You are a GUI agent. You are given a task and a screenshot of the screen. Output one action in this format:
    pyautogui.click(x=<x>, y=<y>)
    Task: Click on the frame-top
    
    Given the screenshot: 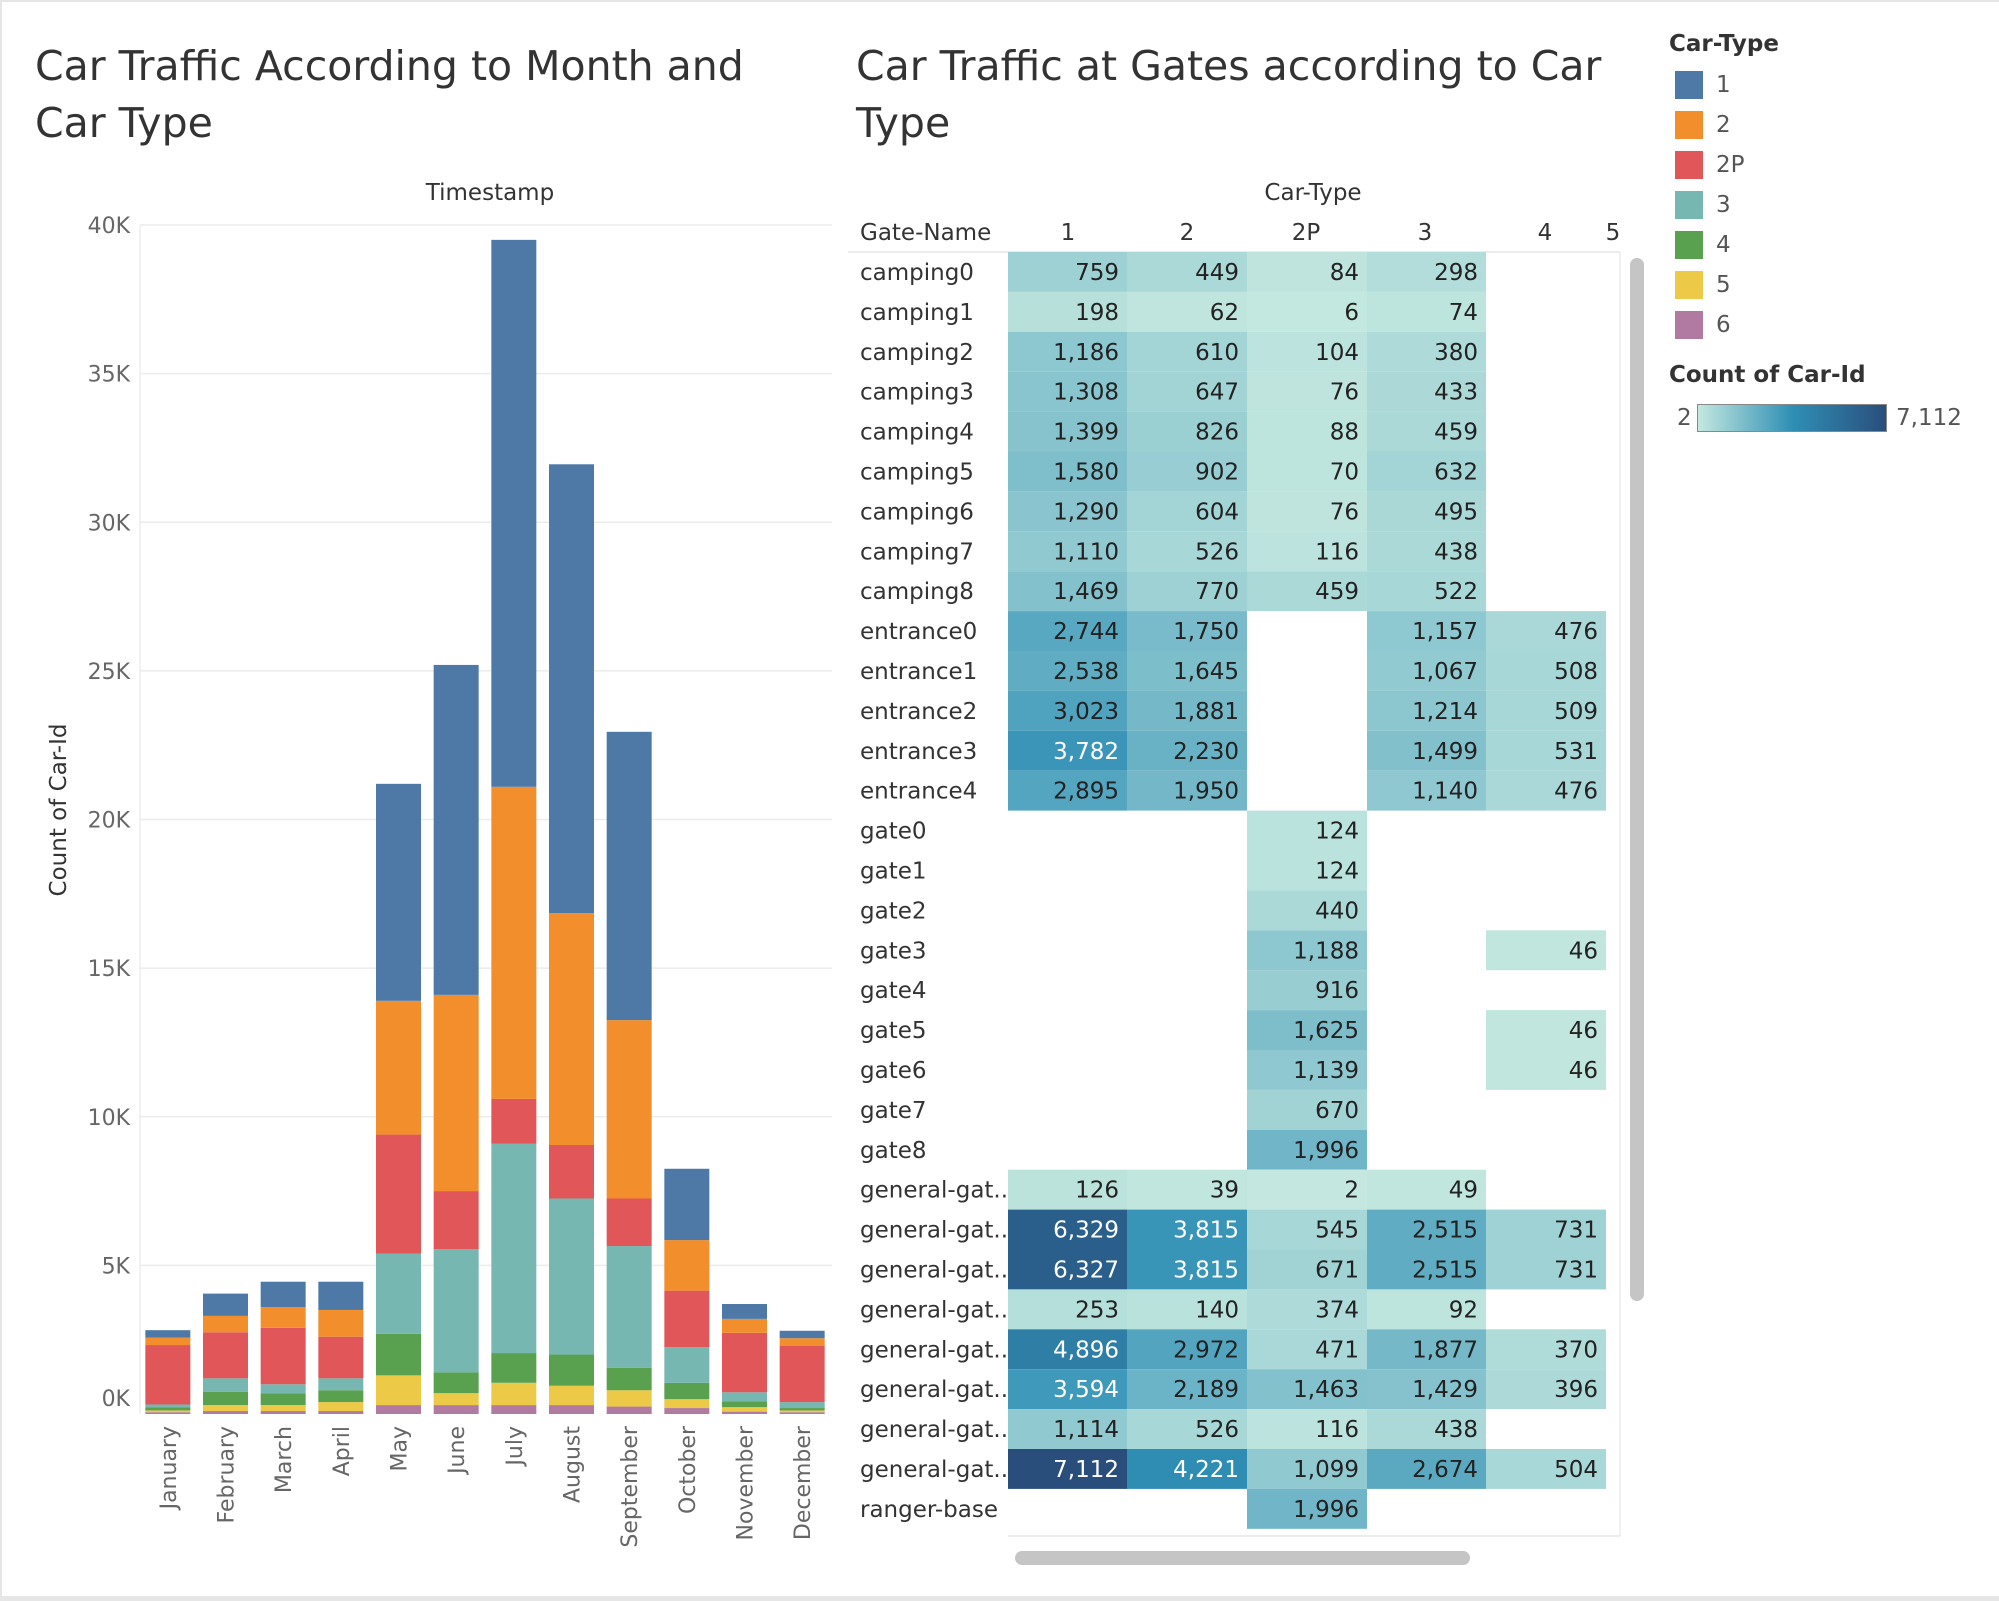 What is the action you would take?
    pyautogui.click(x=999, y=1)
    